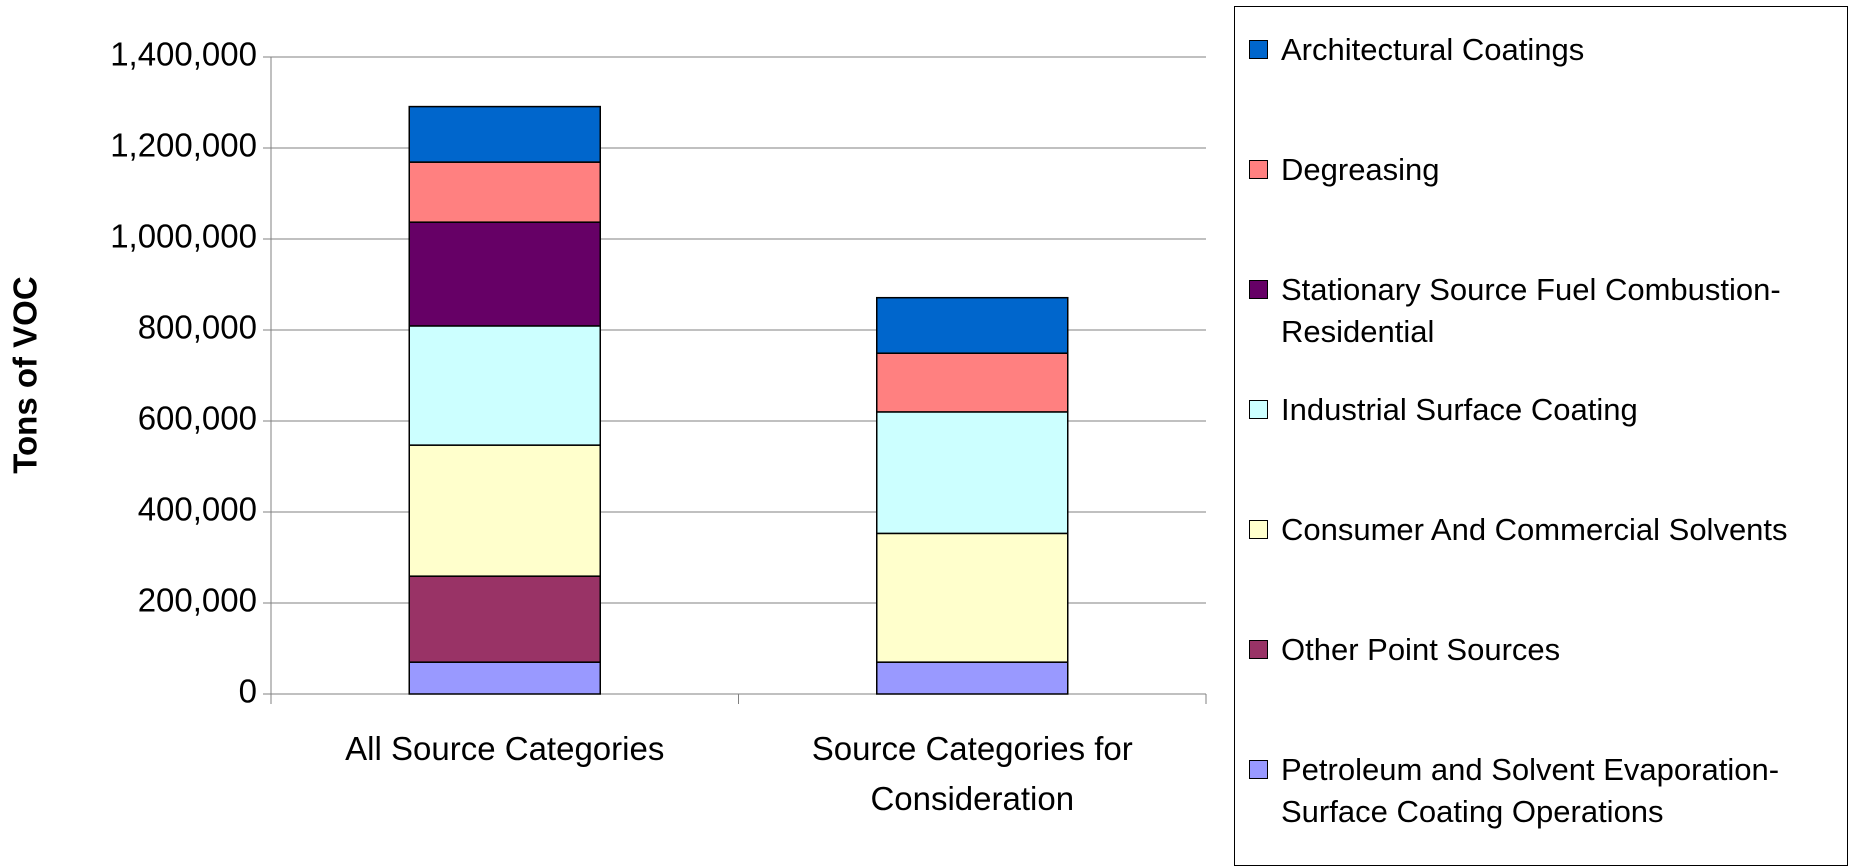  I want to click on y-tick-label: 1,400,000, so click(183, 54).